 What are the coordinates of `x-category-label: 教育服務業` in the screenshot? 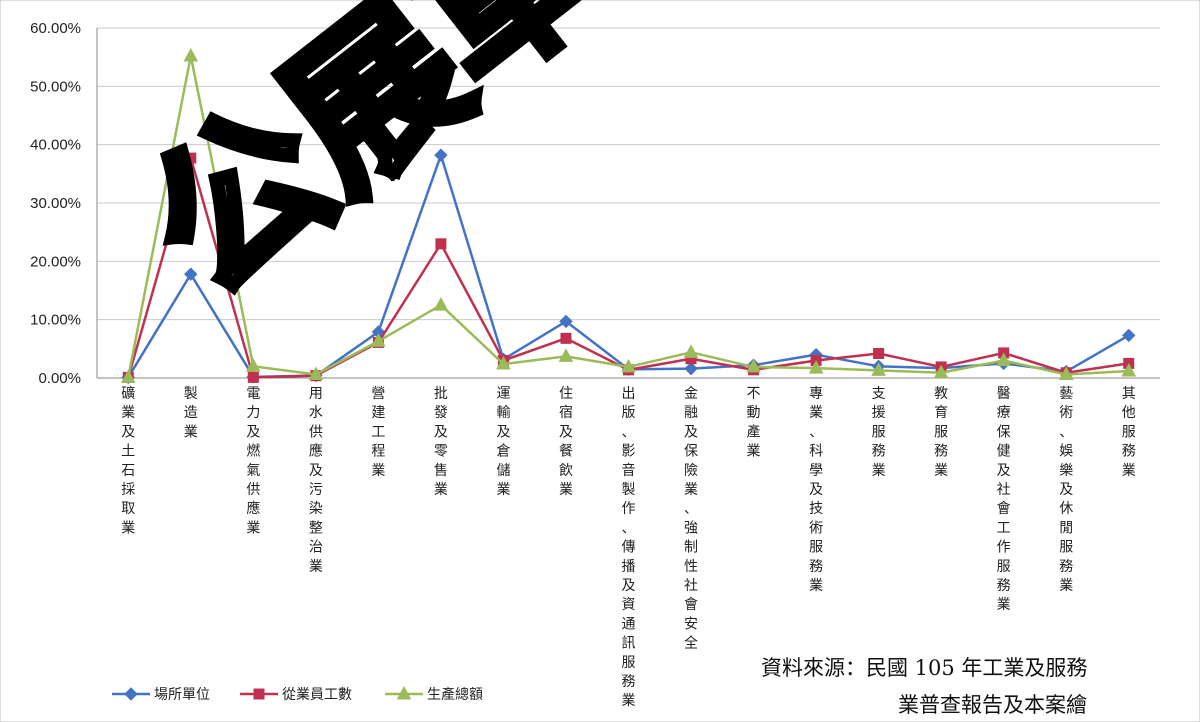 It's located at (941, 432).